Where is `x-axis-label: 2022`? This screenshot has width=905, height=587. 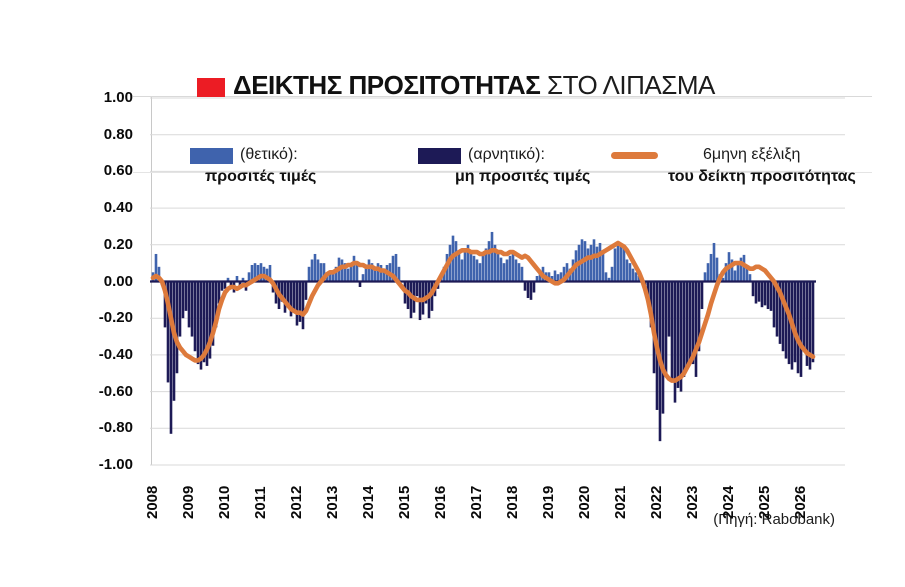 x-axis-label: 2022 is located at coordinates (656, 502).